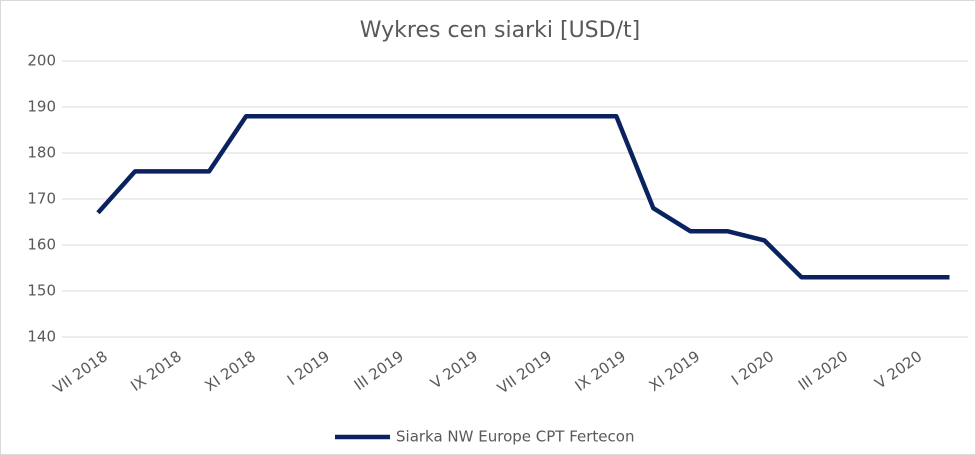 Image resolution: width=976 pixels, height=455 pixels. What do you see at coordinates (515, 437) in the screenshot?
I see `legend-label: Siarka NW Europe CPT Fertecon` at bounding box center [515, 437].